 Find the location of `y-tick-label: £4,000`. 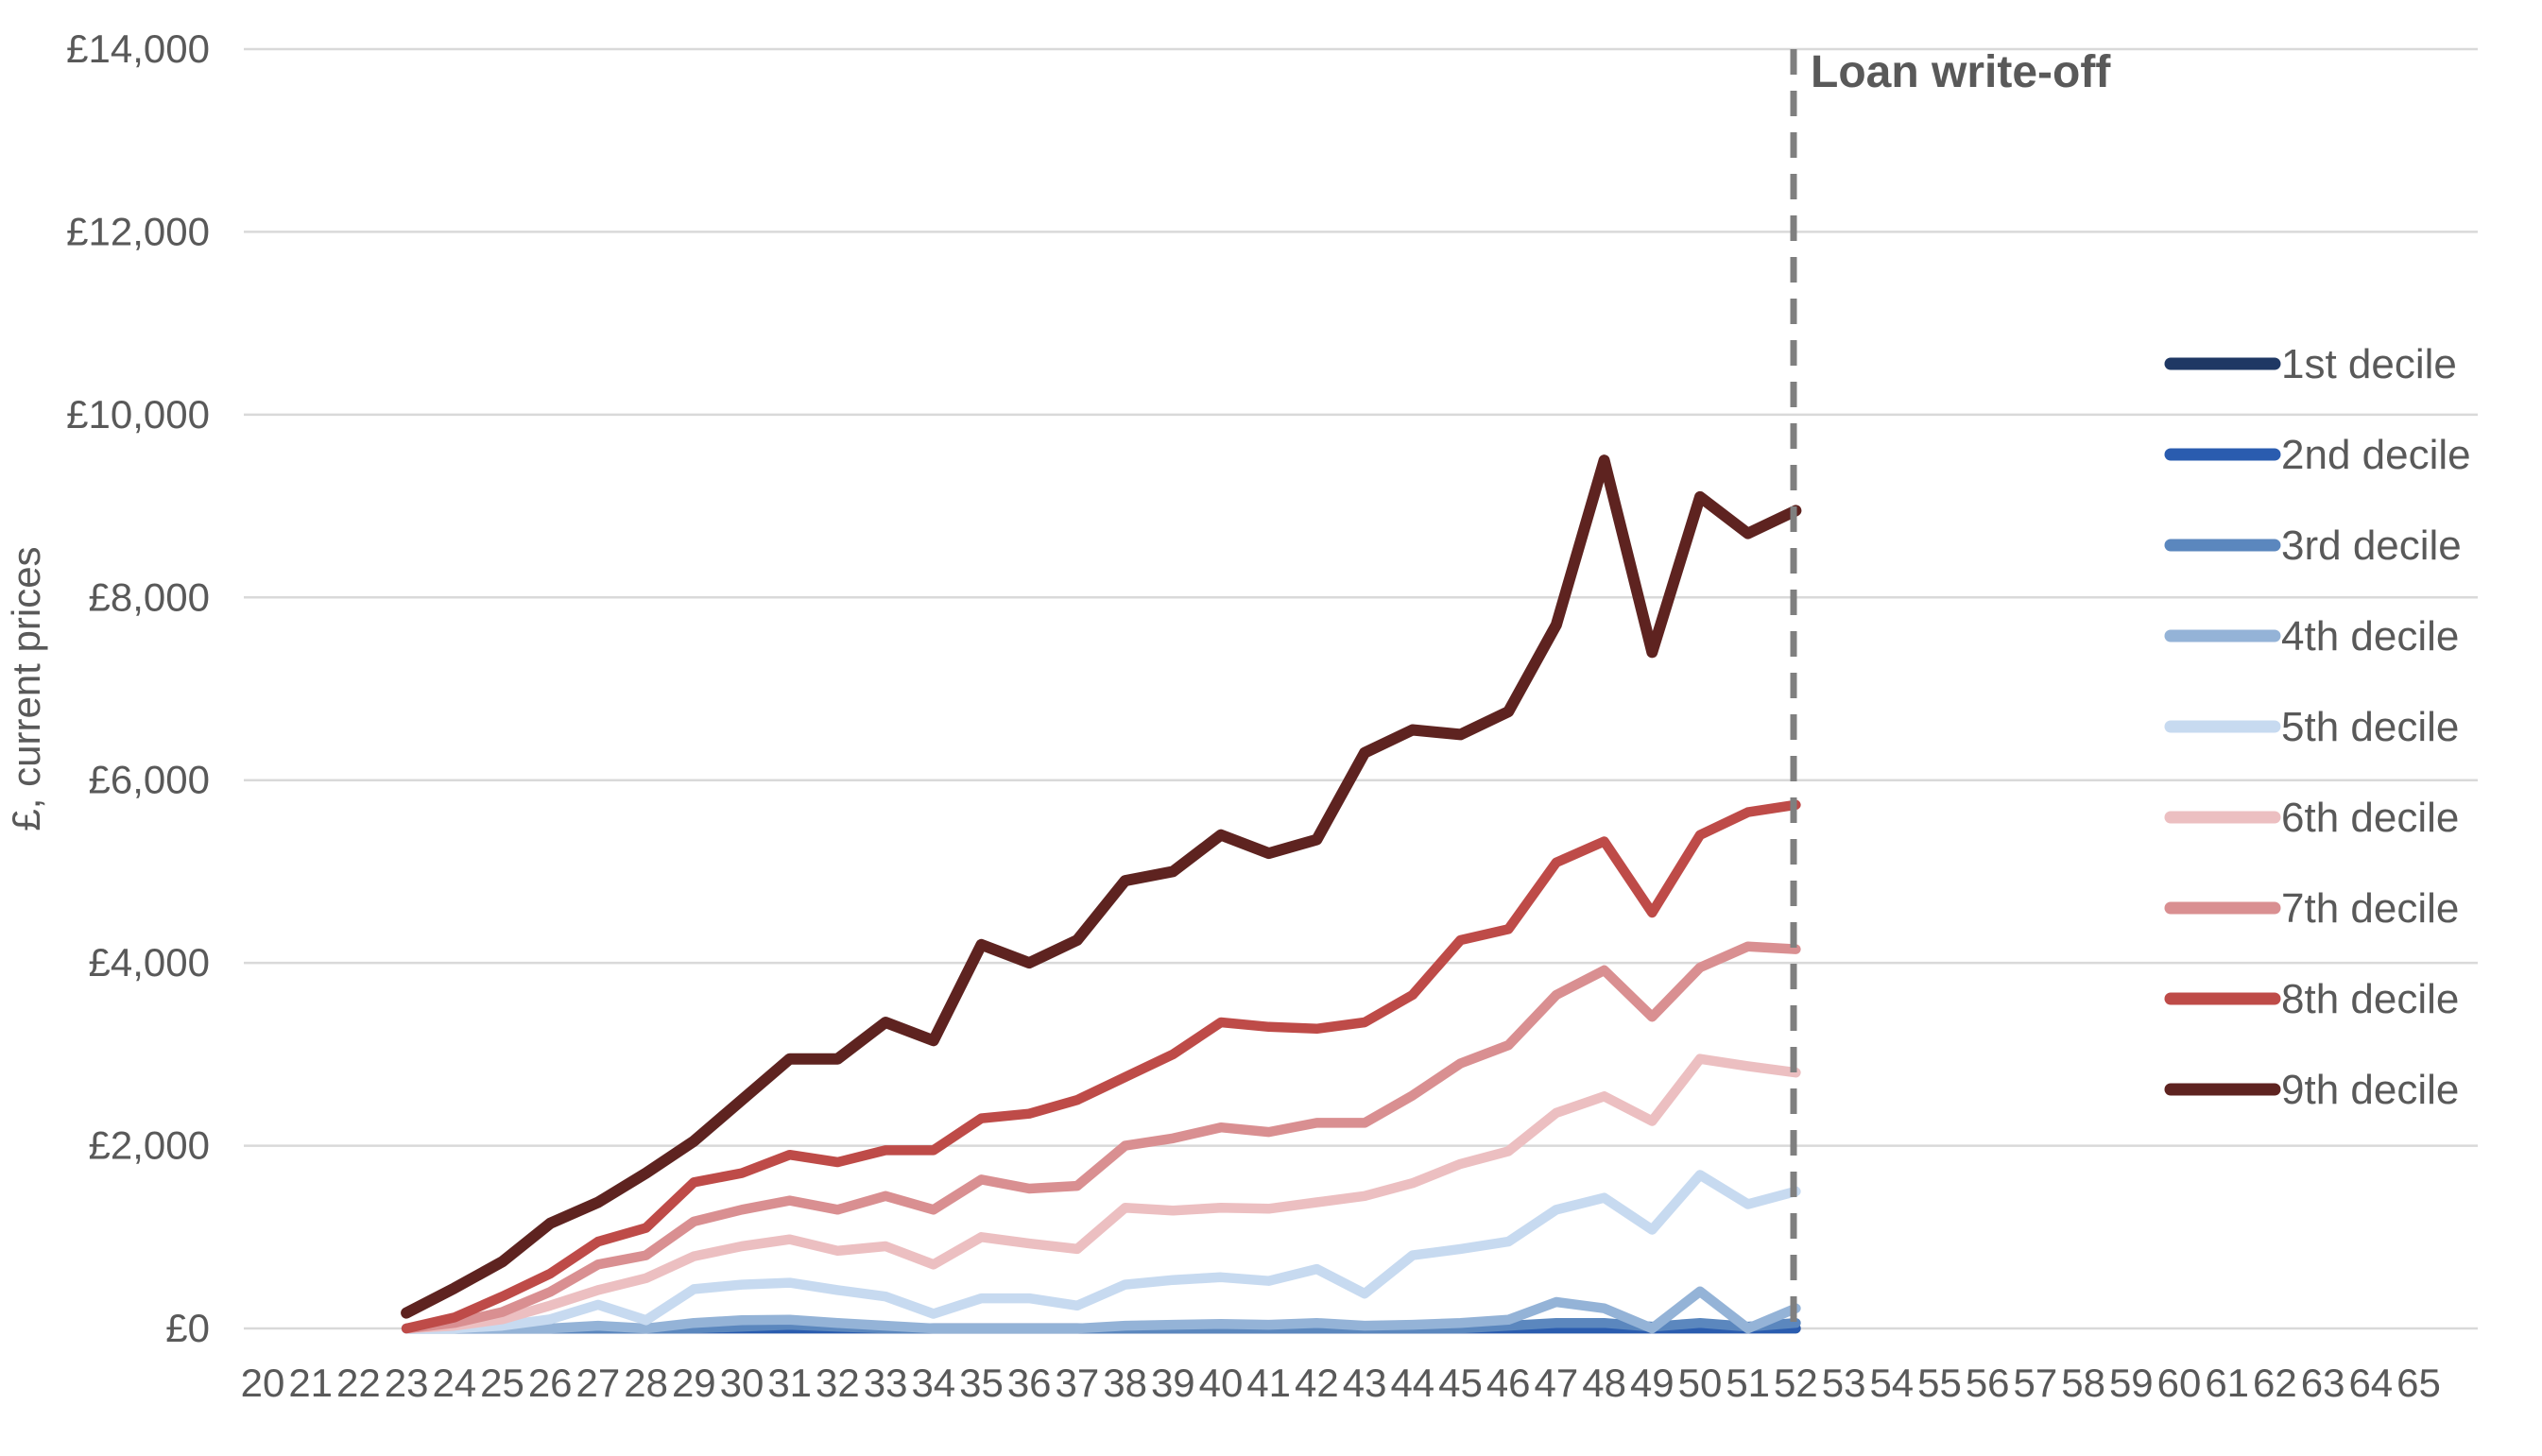

y-tick-label: £4,000 is located at coordinates (149, 962).